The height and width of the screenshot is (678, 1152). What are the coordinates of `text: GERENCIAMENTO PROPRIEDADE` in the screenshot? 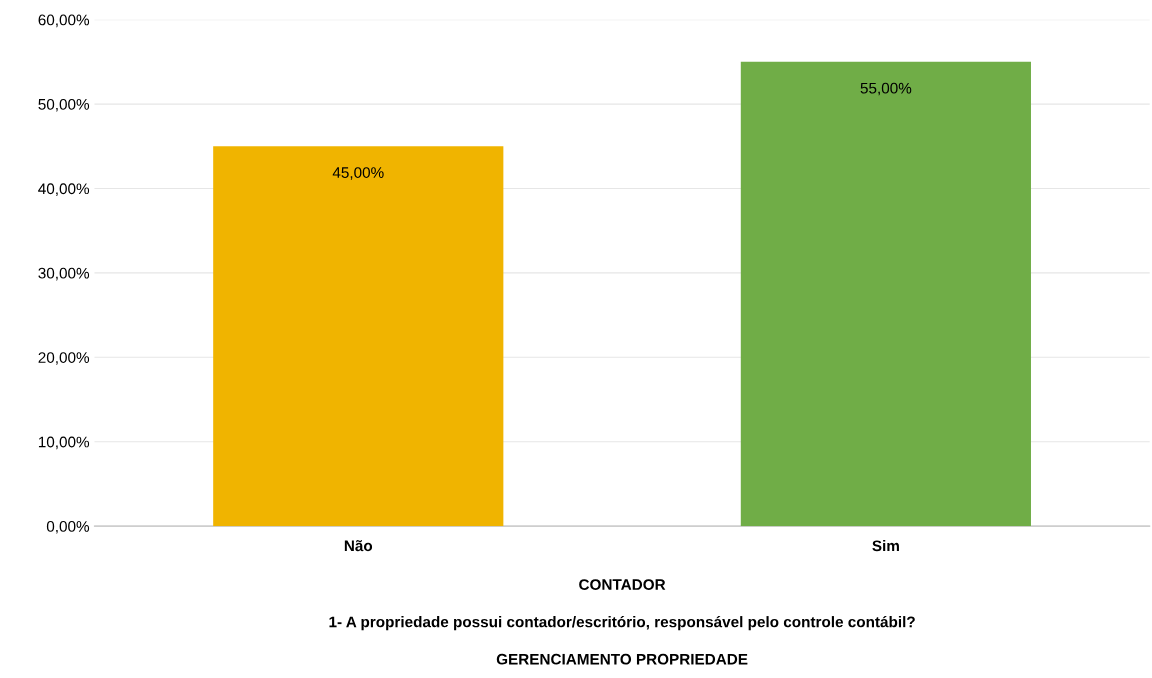 It's located at (622, 659).